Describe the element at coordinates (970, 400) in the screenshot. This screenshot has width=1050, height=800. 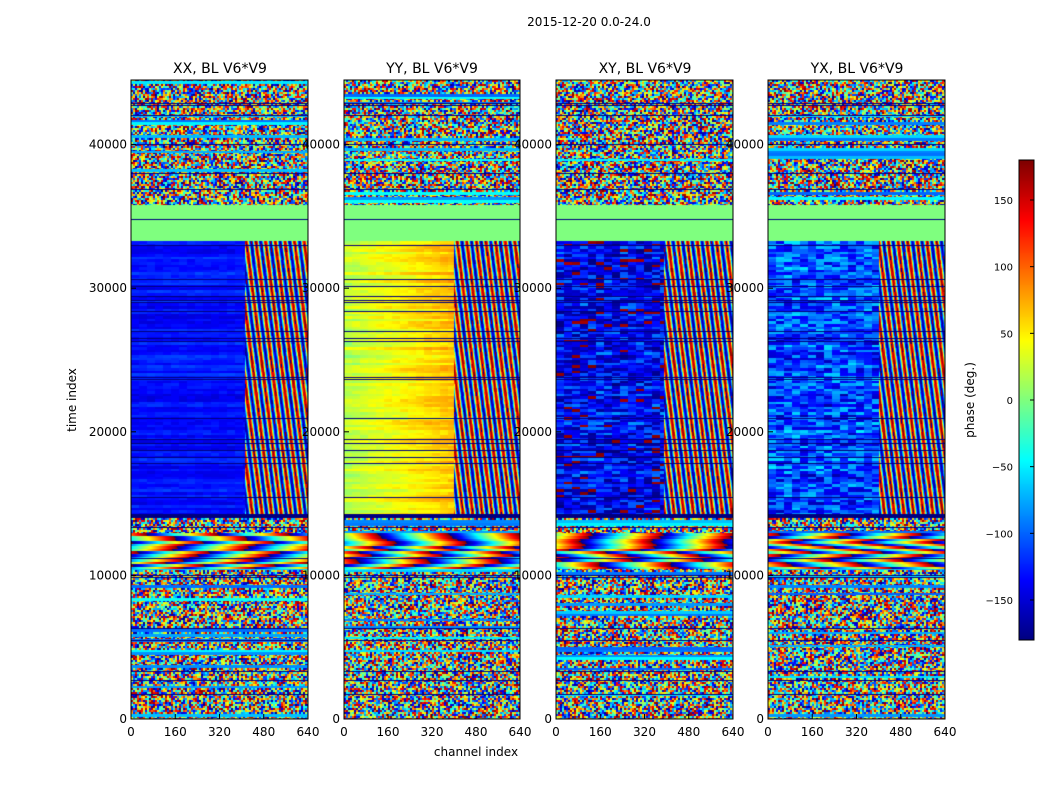
I see `colorbar-label: phase (deg.)` at that location.